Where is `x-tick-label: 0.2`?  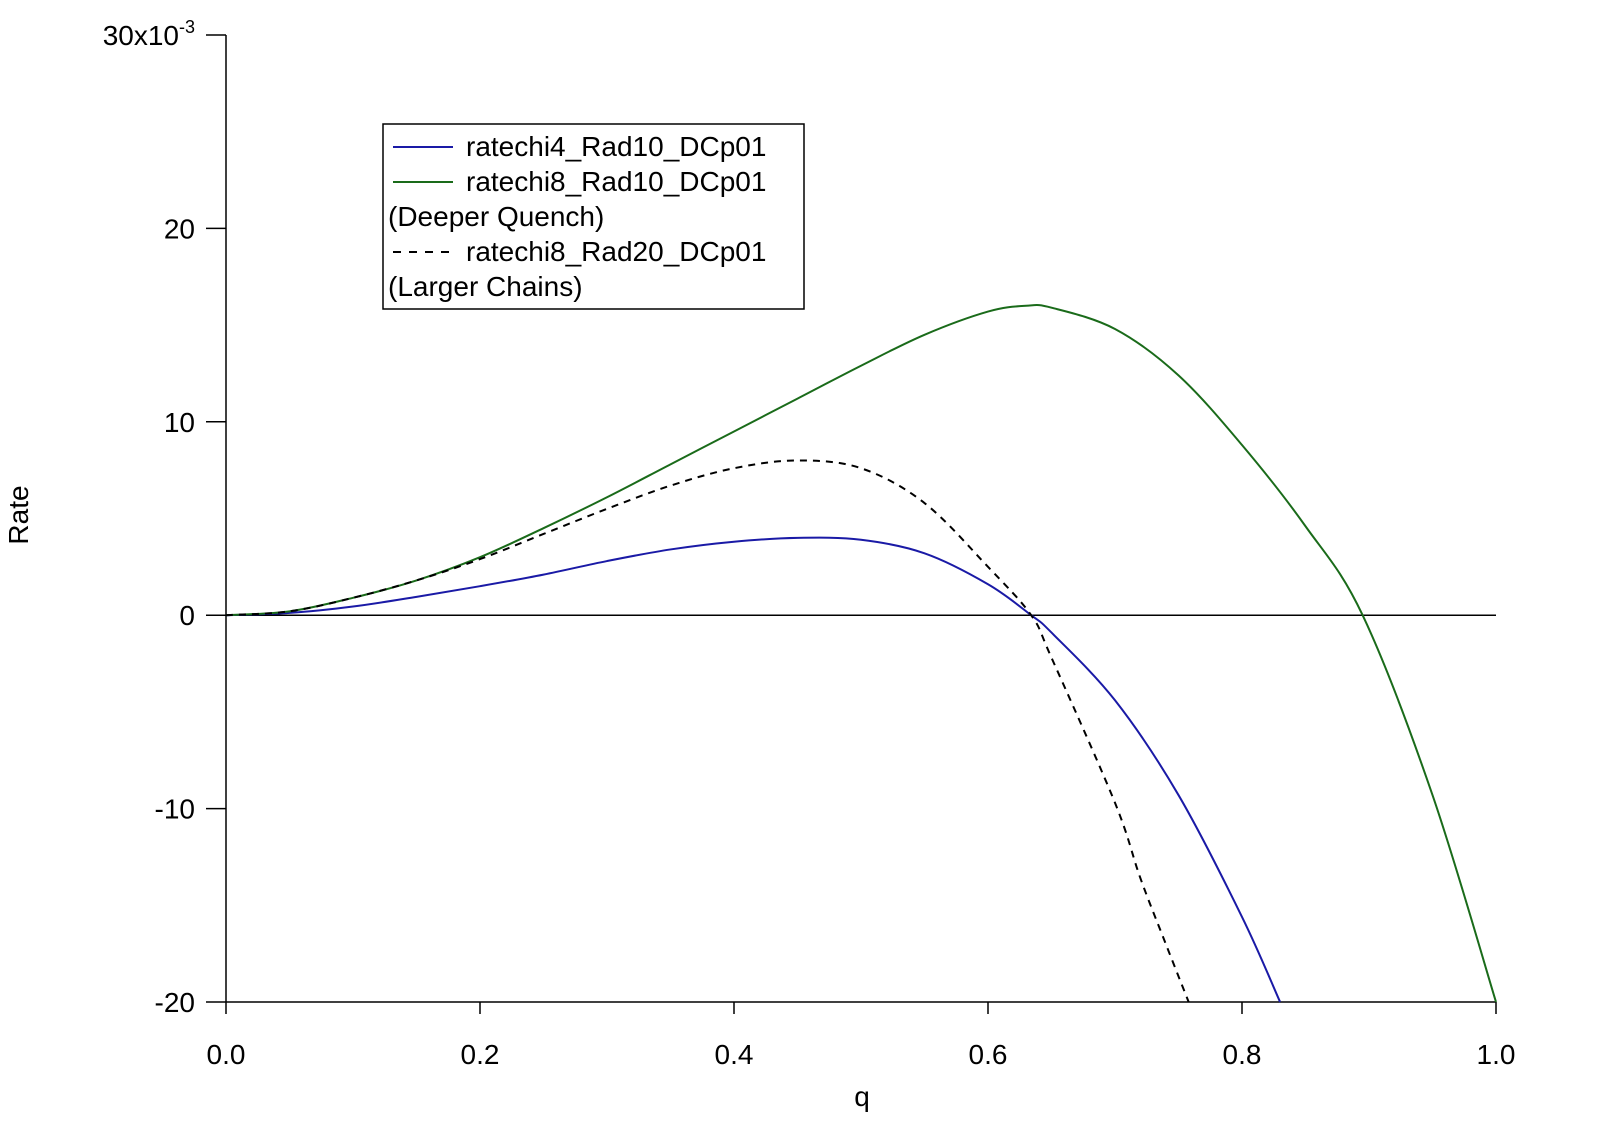 x-tick-label: 0.2 is located at coordinates (480, 1054).